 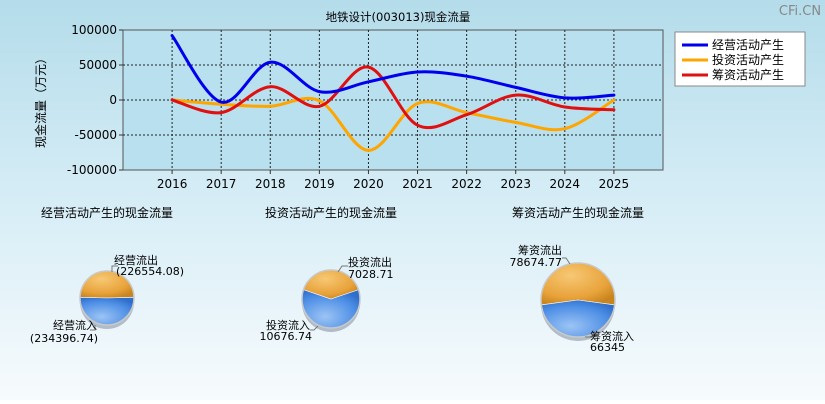 I want to click on pie-label-1-1: 经营流出, so click(x=136, y=260).